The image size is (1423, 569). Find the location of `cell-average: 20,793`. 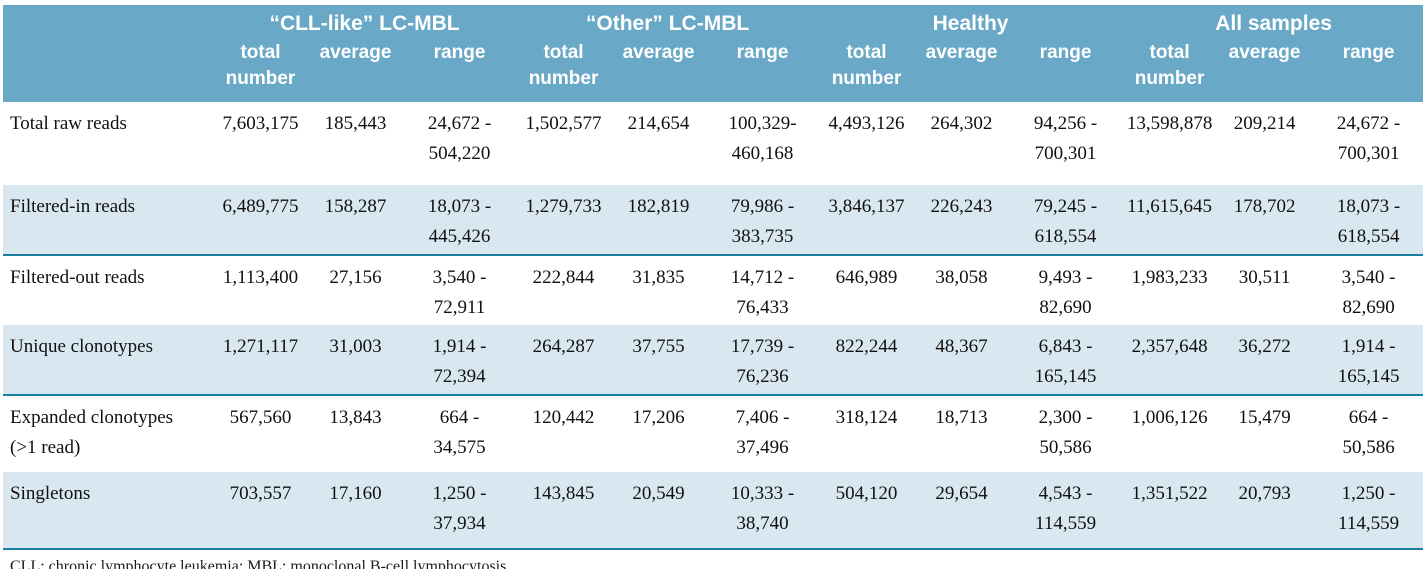

cell-average: 20,793 is located at coordinates (1264, 493).